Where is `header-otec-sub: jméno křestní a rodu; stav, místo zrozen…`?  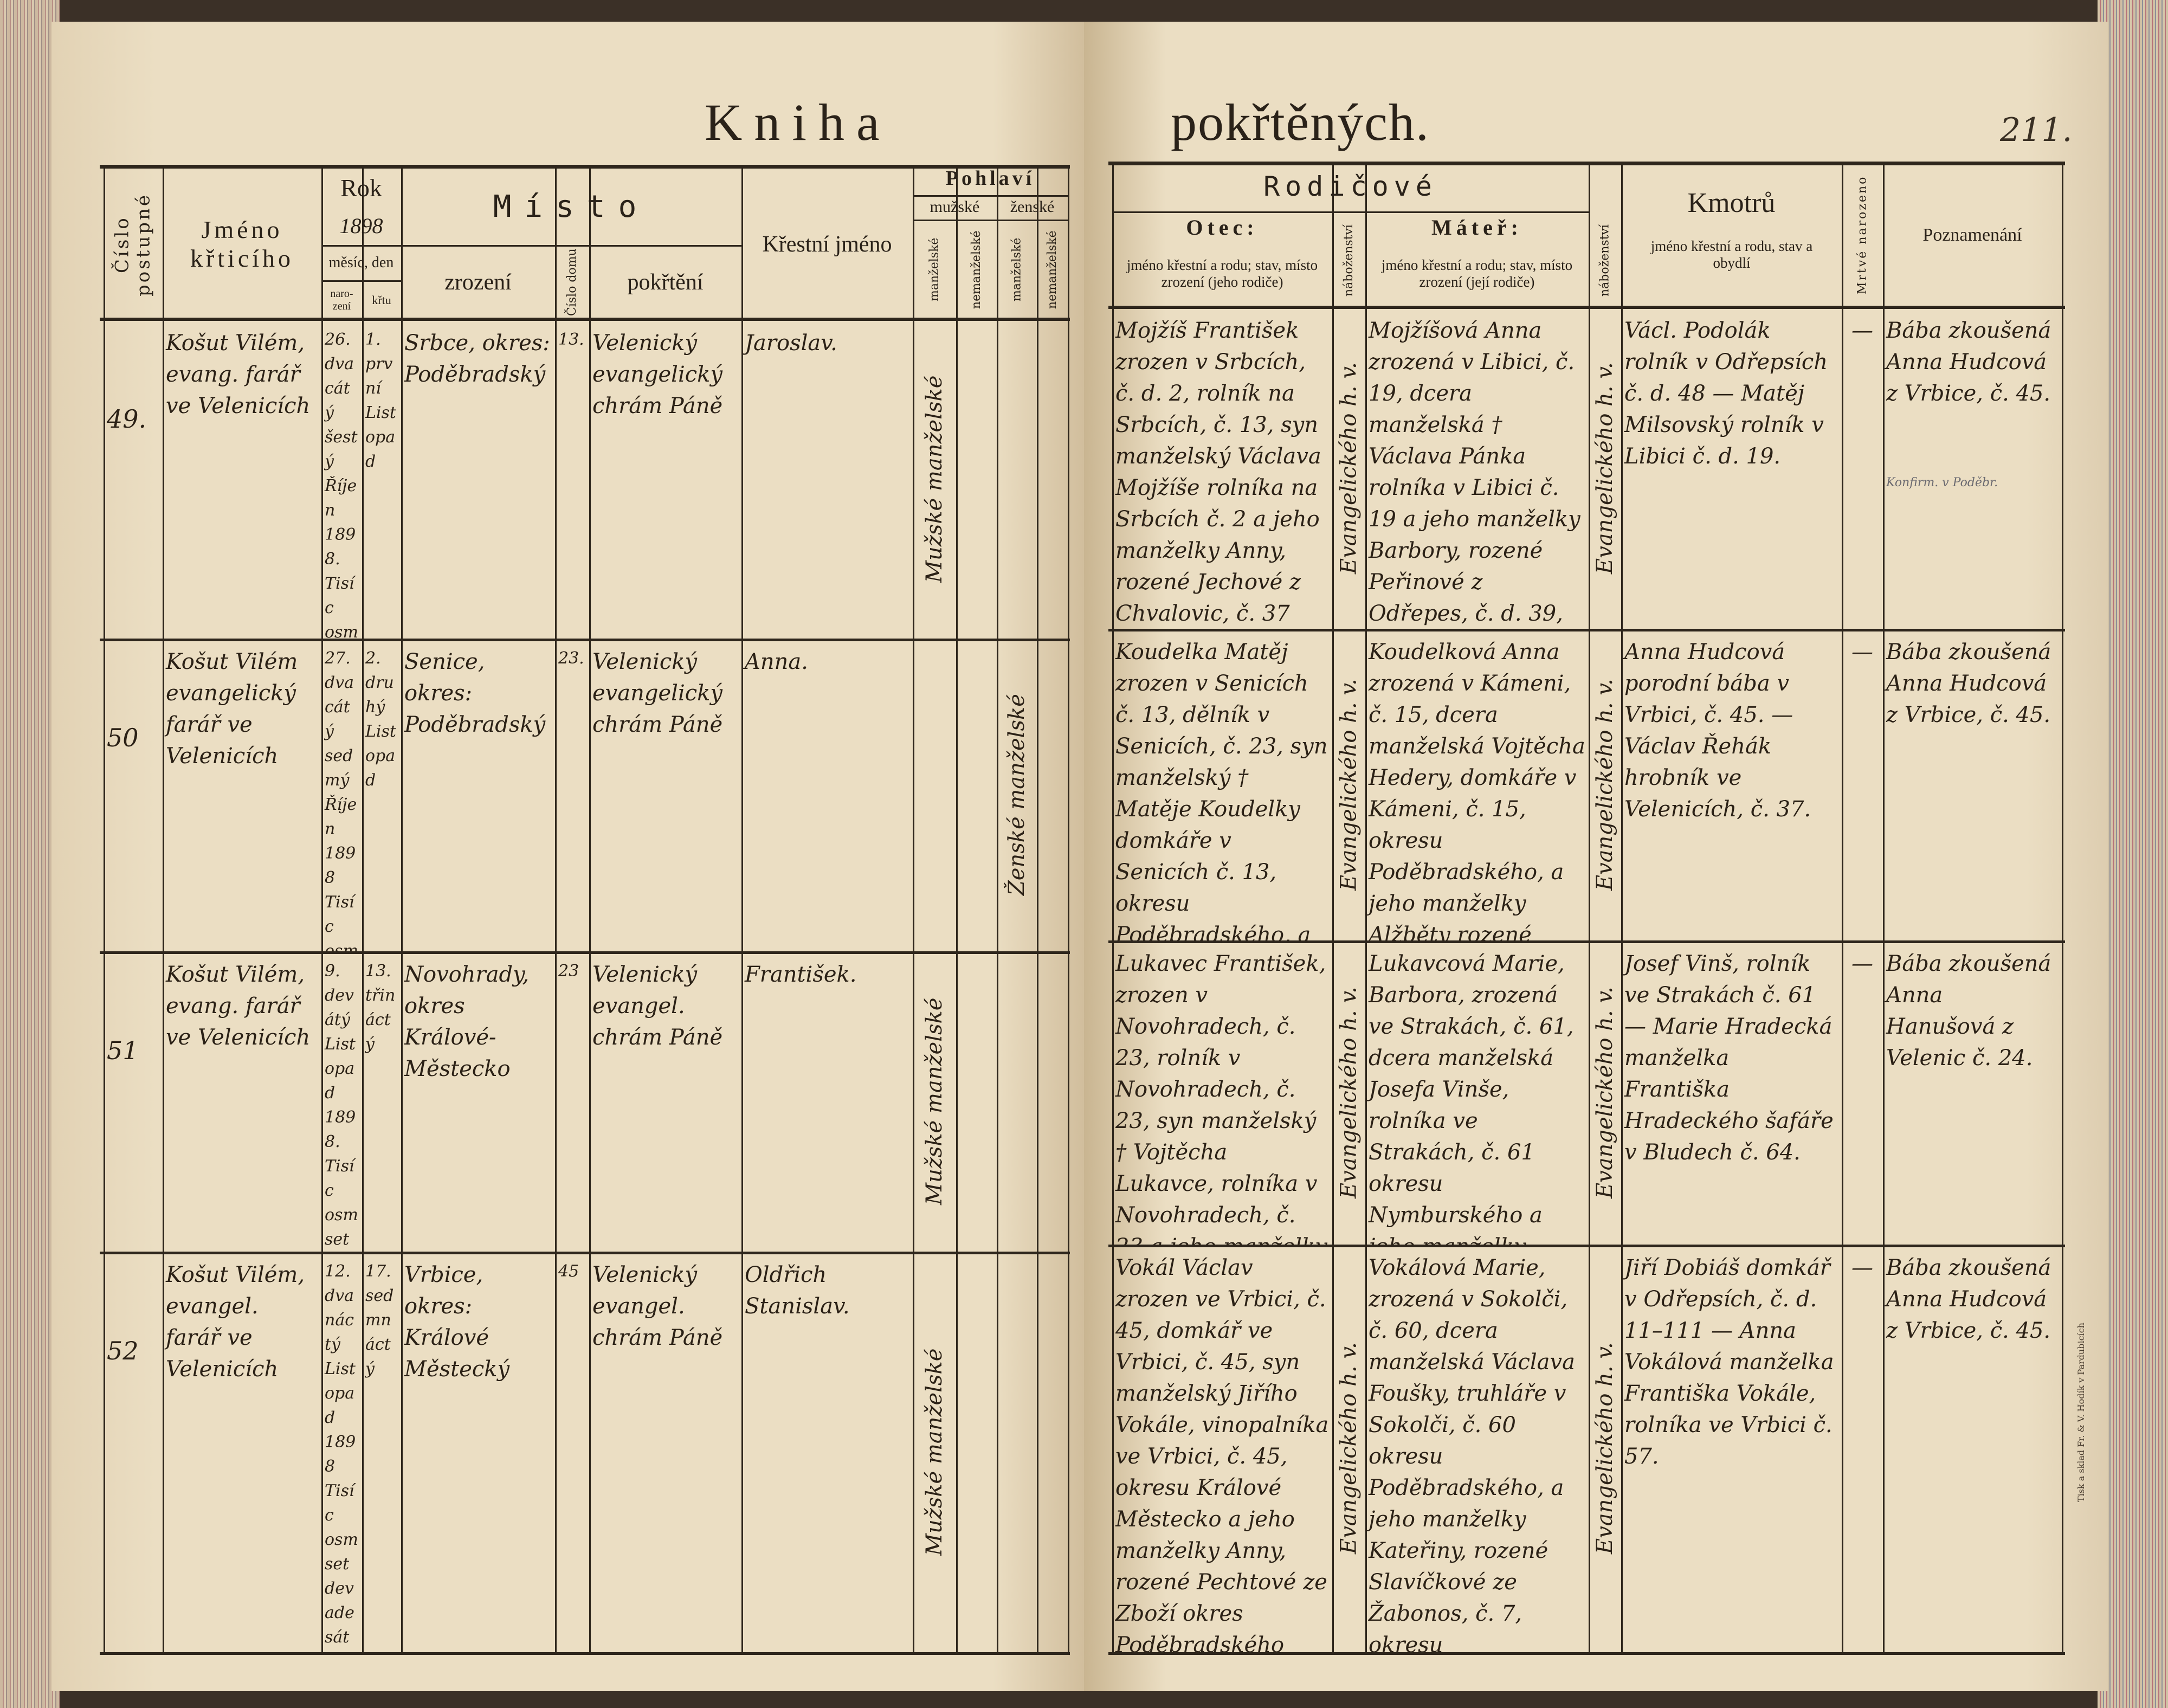 header-otec-sub: jméno křestní a rodu; stav, místo zrozen… is located at coordinates (1222, 273).